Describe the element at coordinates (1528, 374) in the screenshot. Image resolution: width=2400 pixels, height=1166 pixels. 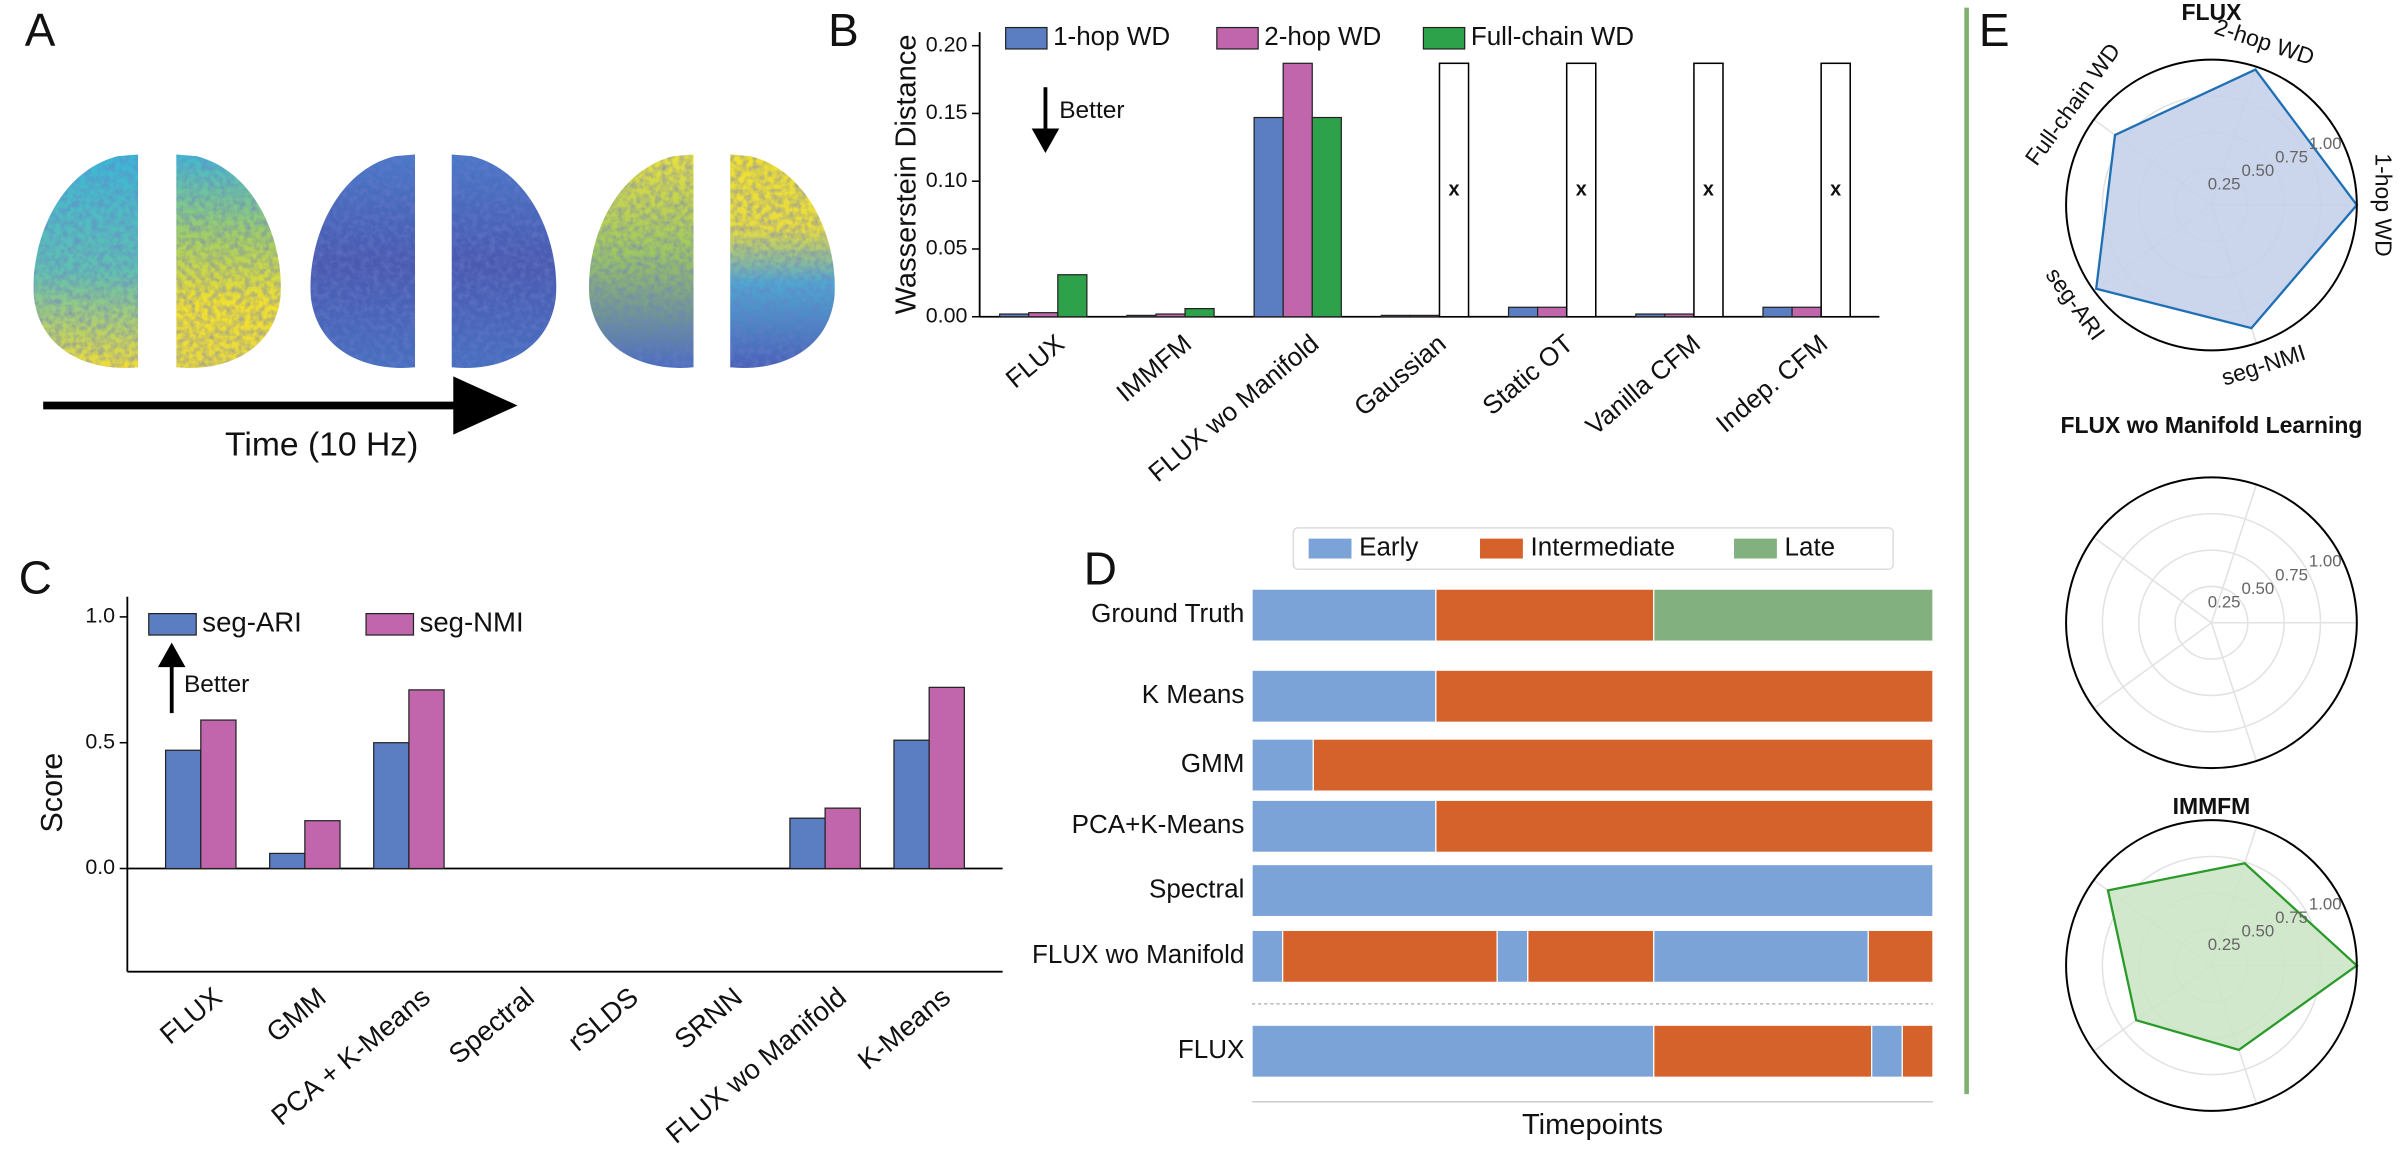
I see `x-tick-label: Static OT` at that location.